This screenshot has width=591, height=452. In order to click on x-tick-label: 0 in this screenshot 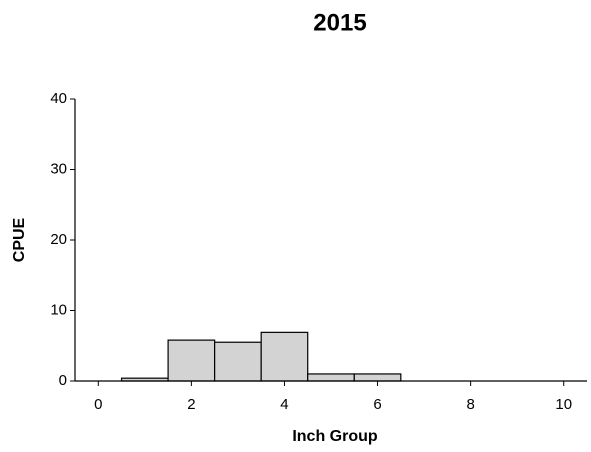, I will do `click(98, 404)`.